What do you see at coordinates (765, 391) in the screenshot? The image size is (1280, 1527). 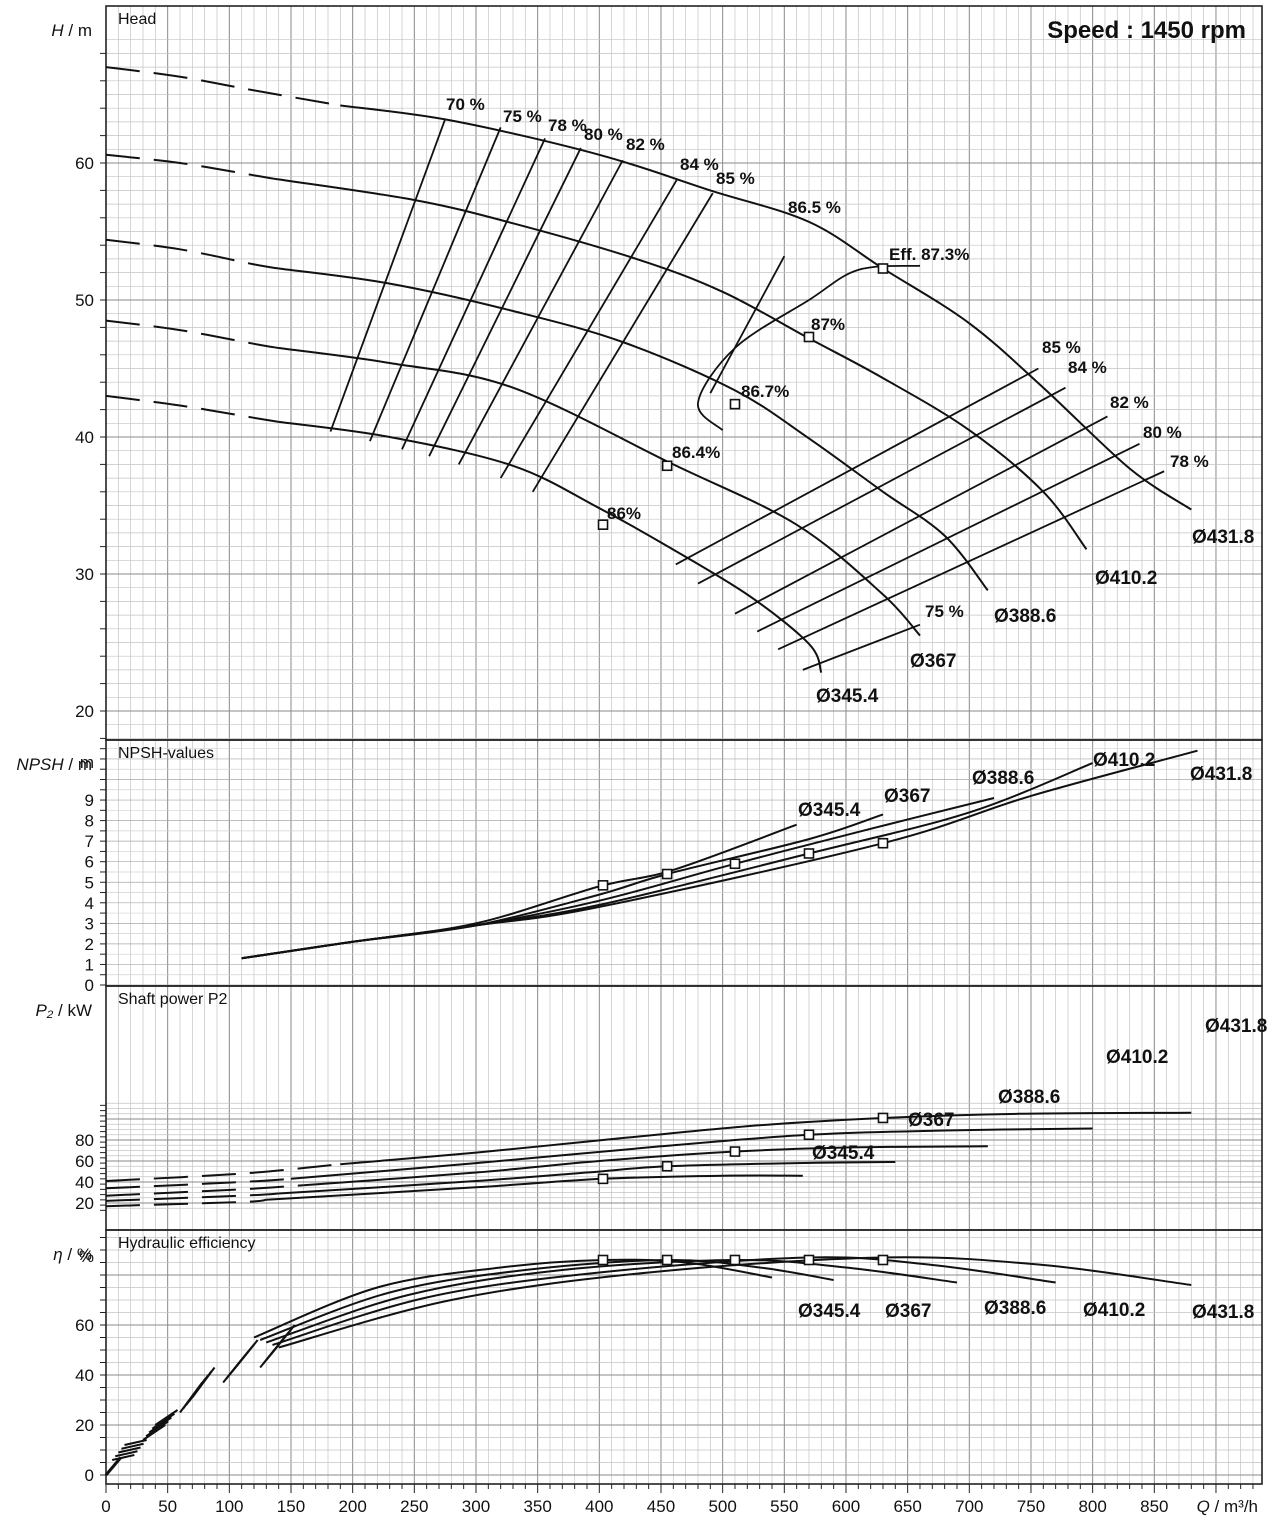 I see `bep-label: 86.7%` at bounding box center [765, 391].